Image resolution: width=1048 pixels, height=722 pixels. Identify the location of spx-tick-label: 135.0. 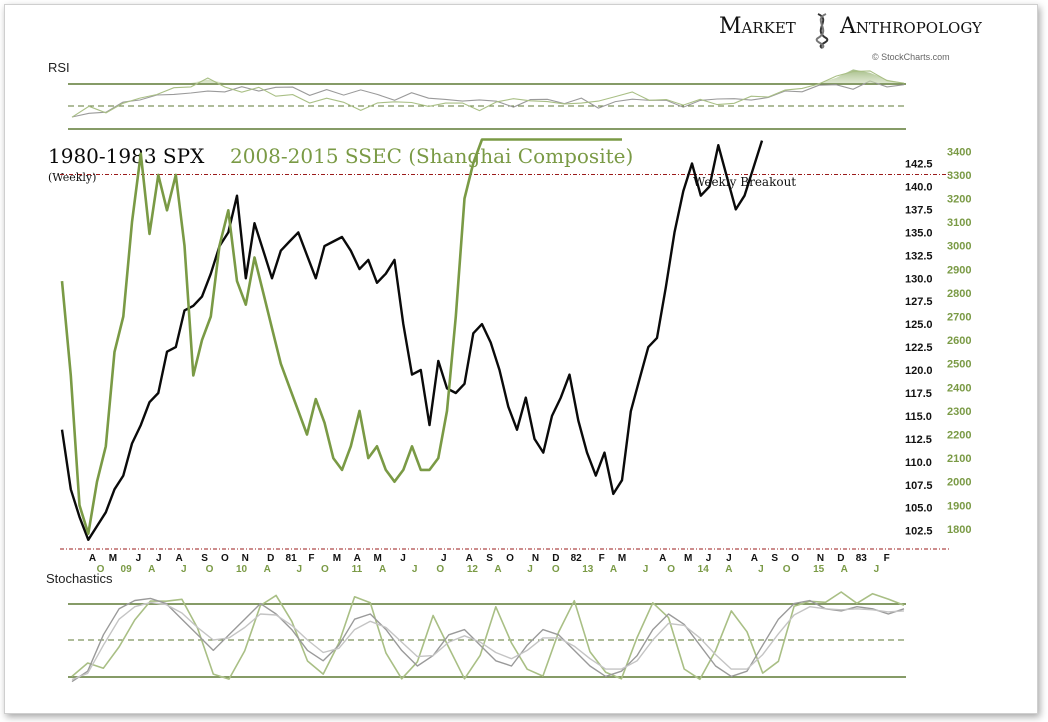
(919, 233).